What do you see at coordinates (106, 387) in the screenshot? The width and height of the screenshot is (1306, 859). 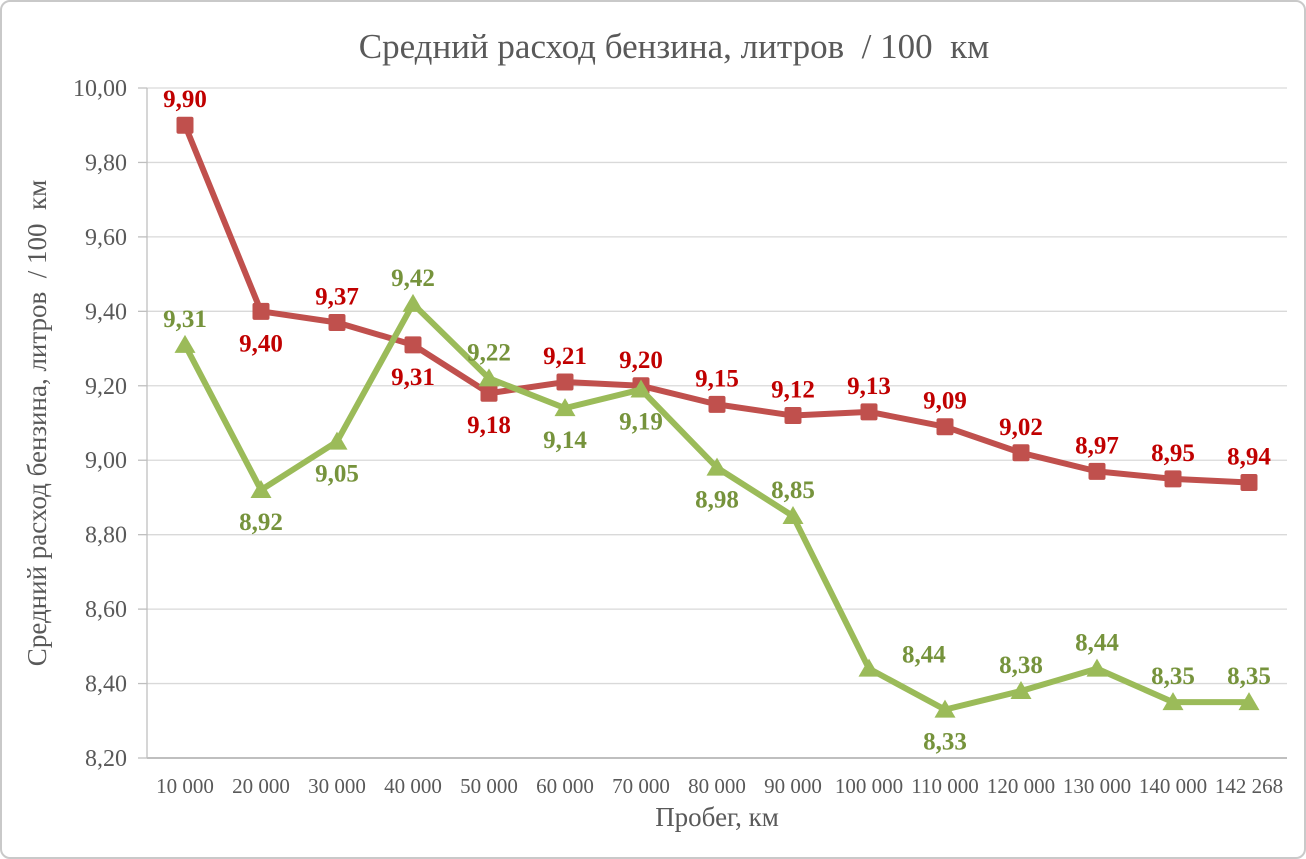 I see `y-tick-label: 9,20` at bounding box center [106, 387].